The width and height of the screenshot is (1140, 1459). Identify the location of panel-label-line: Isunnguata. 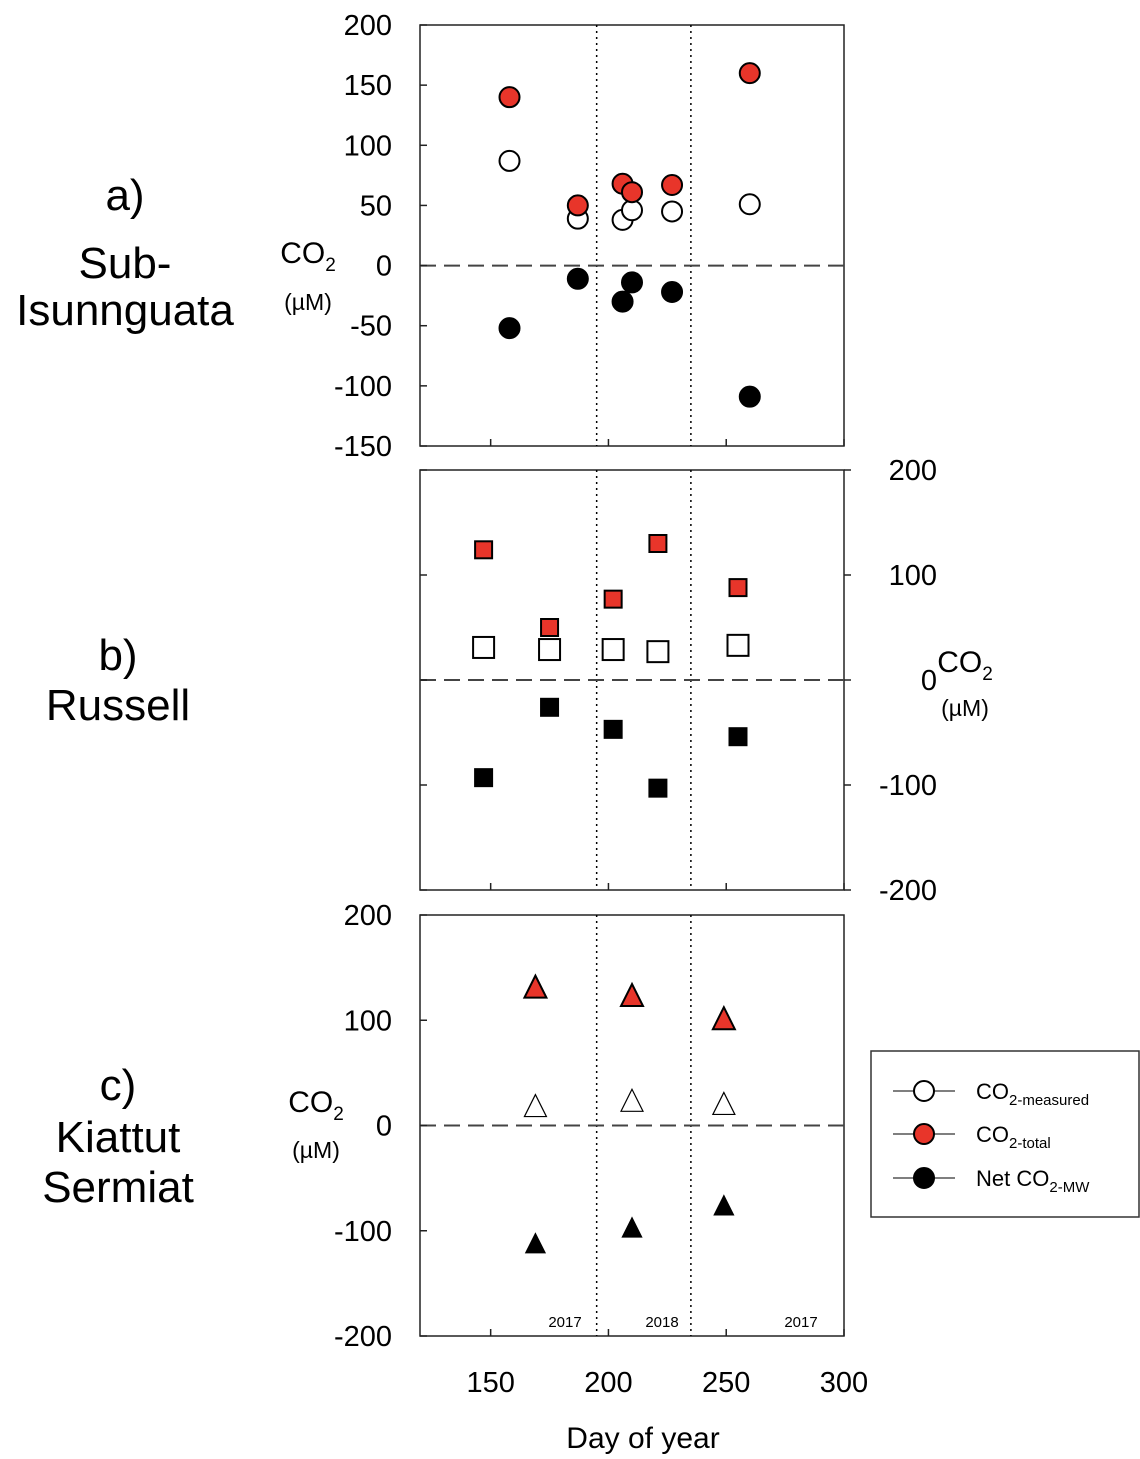
(125, 310).